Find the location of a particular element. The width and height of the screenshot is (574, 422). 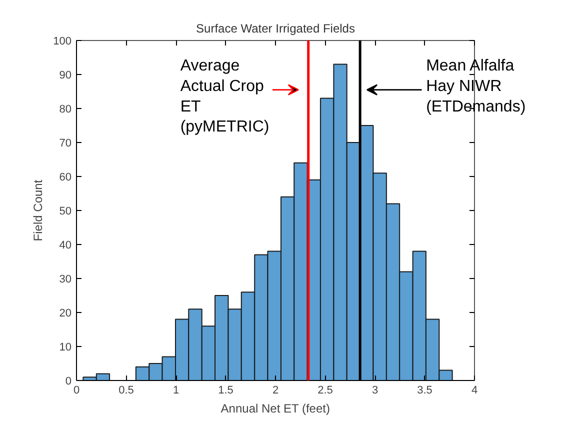

chart-title: Surface Water Irrigated Fields is located at coordinates (275, 29).